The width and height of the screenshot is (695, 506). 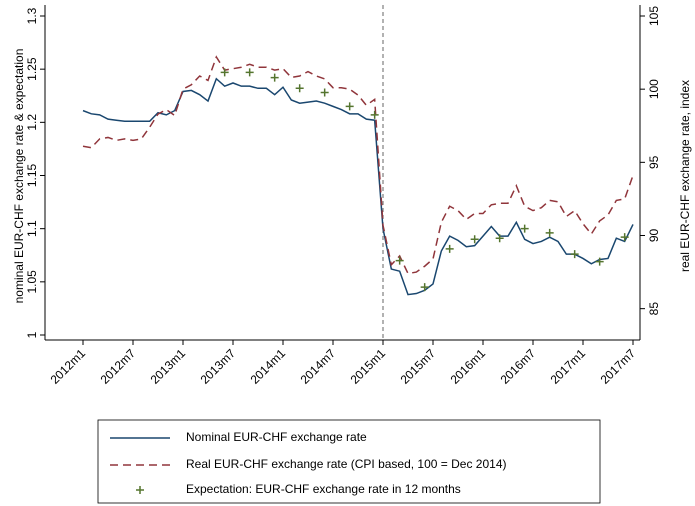 What do you see at coordinates (32, 69) in the screenshot?
I see `y-tick-label: 1.25` at bounding box center [32, 69].